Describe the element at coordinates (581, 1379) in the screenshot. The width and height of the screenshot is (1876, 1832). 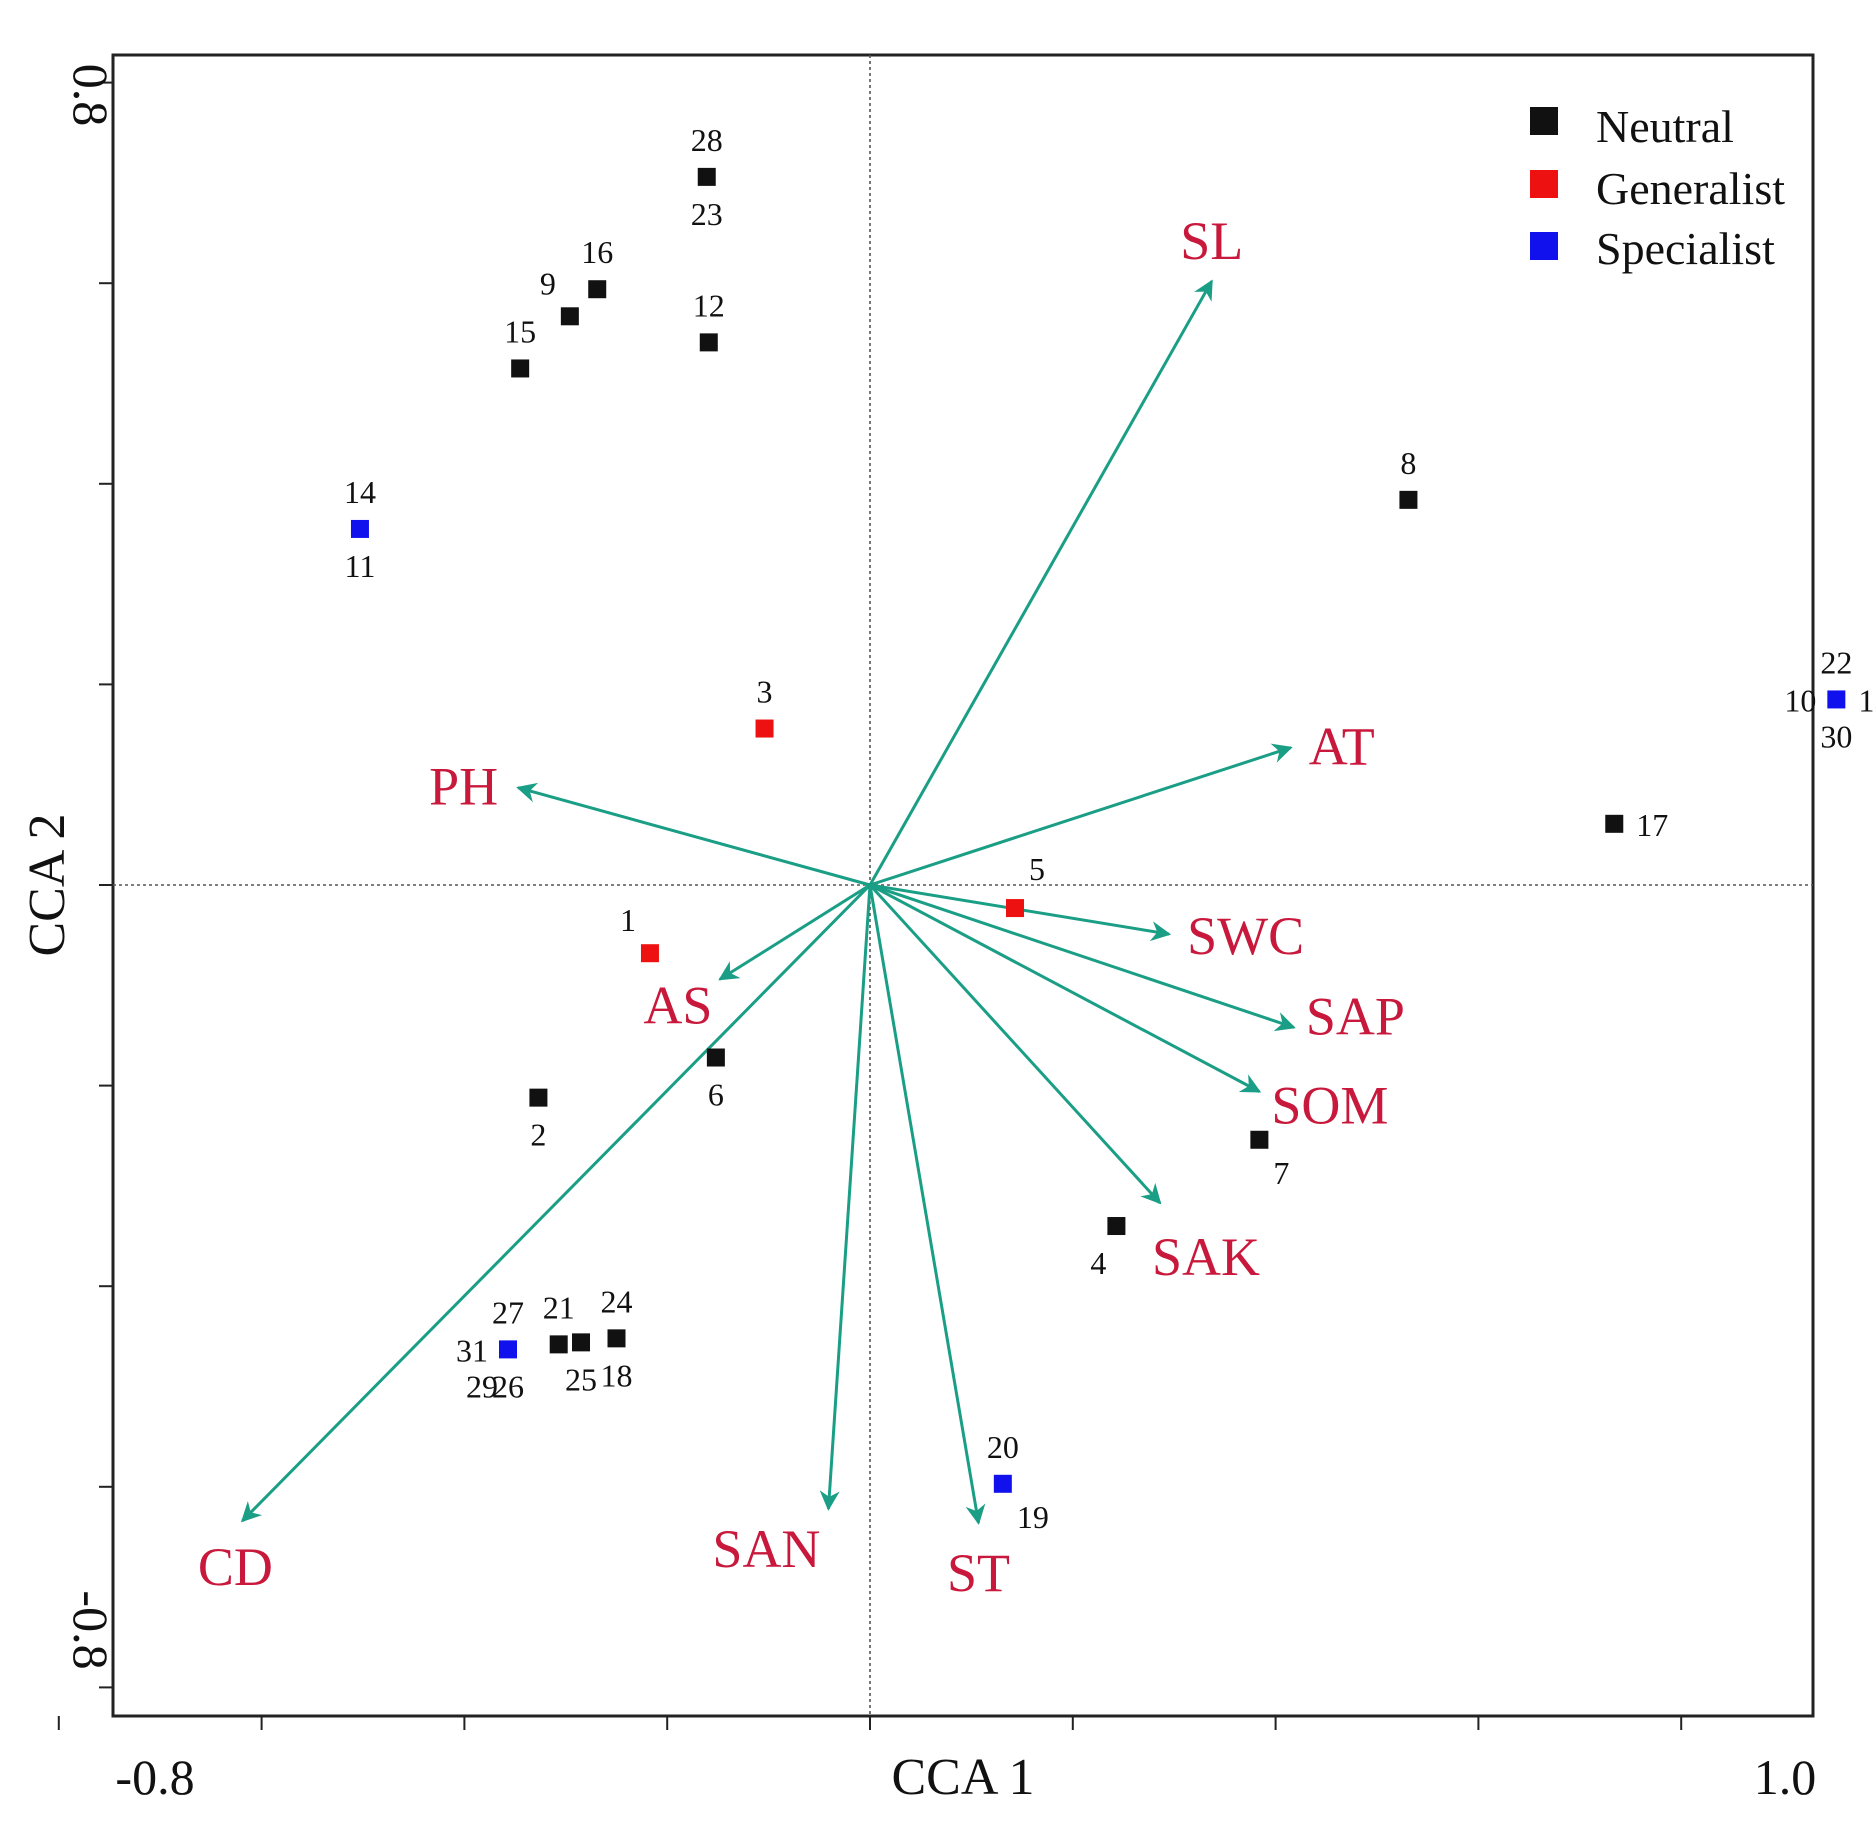
I see `point-label: 25` at that location.